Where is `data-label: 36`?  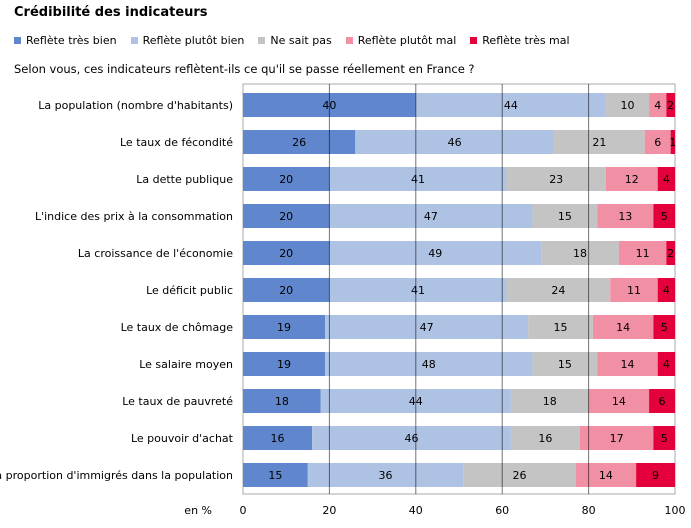 data-label: 36 is located at coordinates (386, 475).